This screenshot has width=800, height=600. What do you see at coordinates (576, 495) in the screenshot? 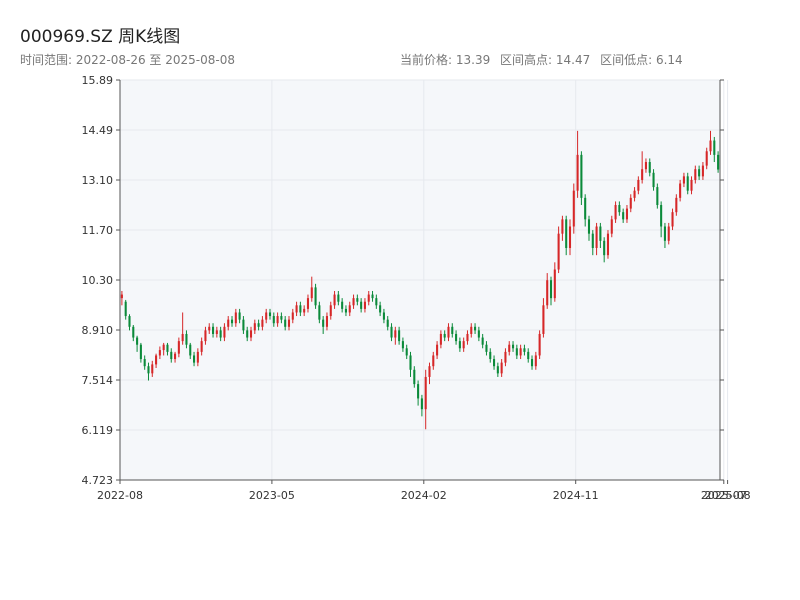
I see `x-tick-label: 2024-11` at bounding box center [576, 495].